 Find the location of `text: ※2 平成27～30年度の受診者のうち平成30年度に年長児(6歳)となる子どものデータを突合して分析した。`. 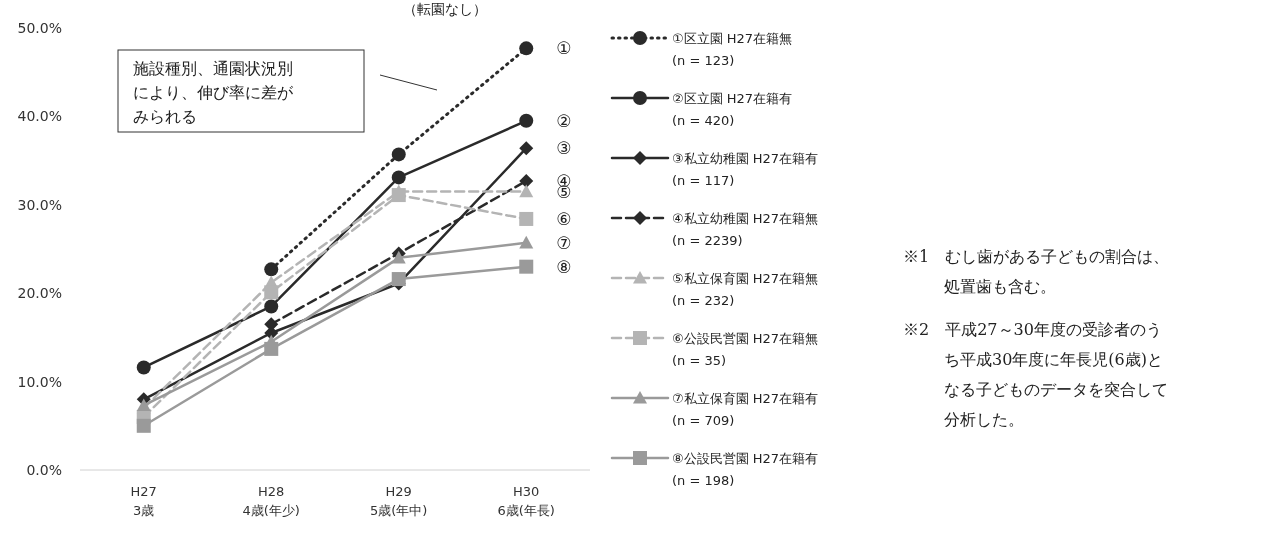

text: ※2 平成27～30年度の受診者のうち平成30年度に年長児(6歳)となる子どものデータを突合して分析した。 is located at coordinates (1035, 374).